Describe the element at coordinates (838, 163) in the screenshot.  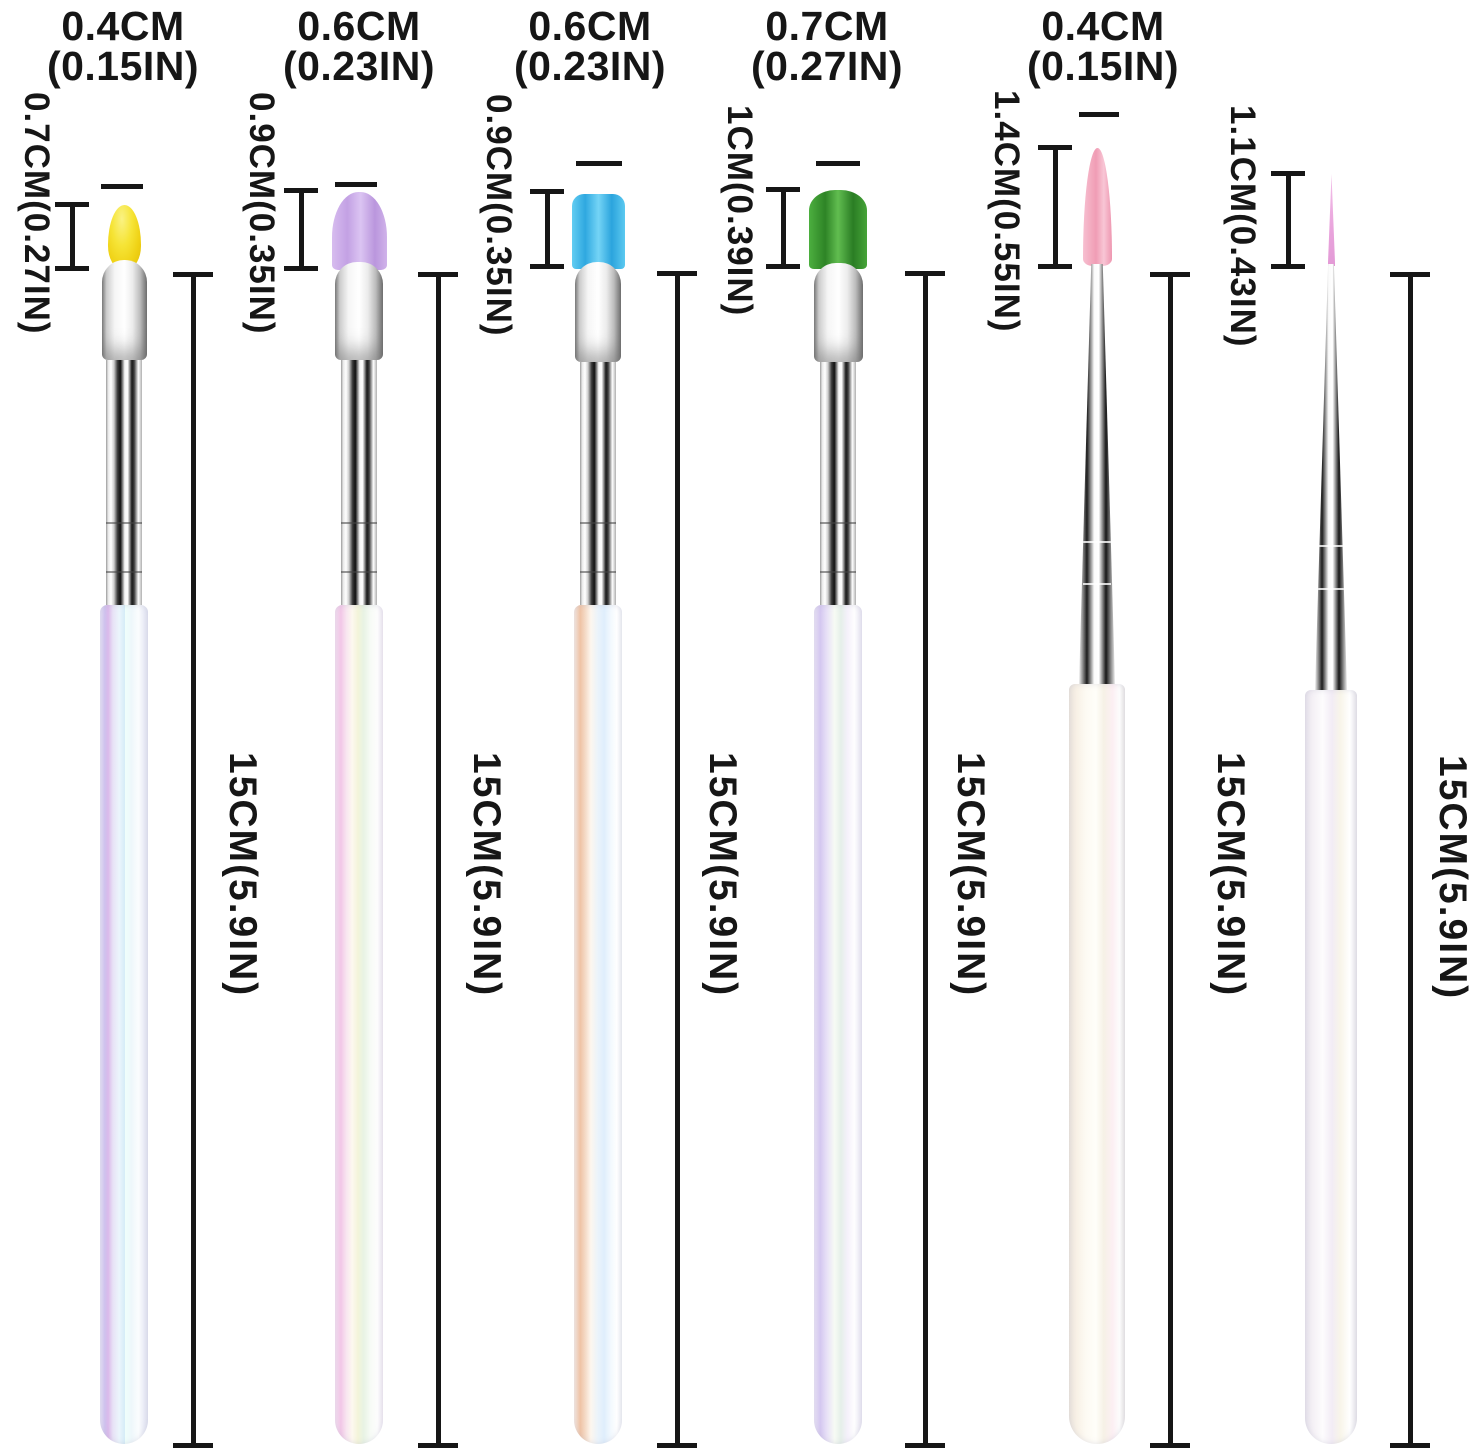
I see `brush-4-width-tick` at that location.